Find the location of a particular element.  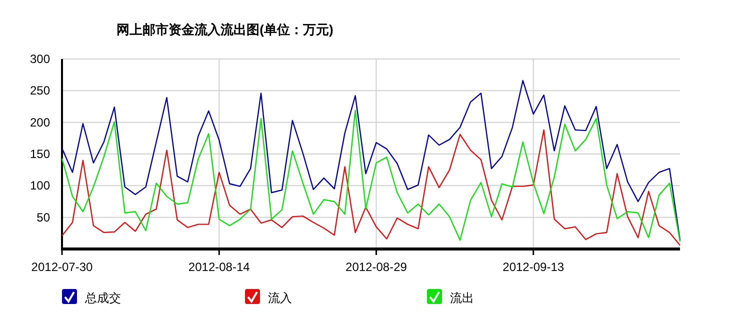

ytick: 150 is located at coordinates (40, 154).